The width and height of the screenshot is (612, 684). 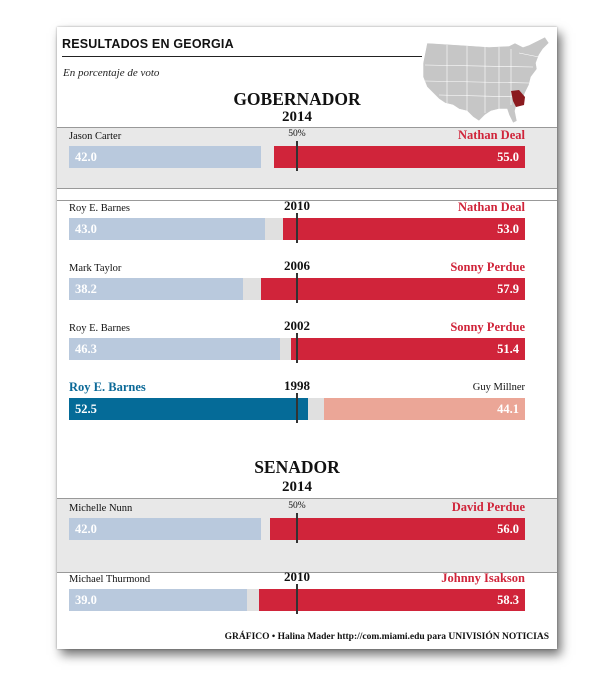 I want to click on left-candidate-name: Michael Thurmond, so click(x=110, y=579).